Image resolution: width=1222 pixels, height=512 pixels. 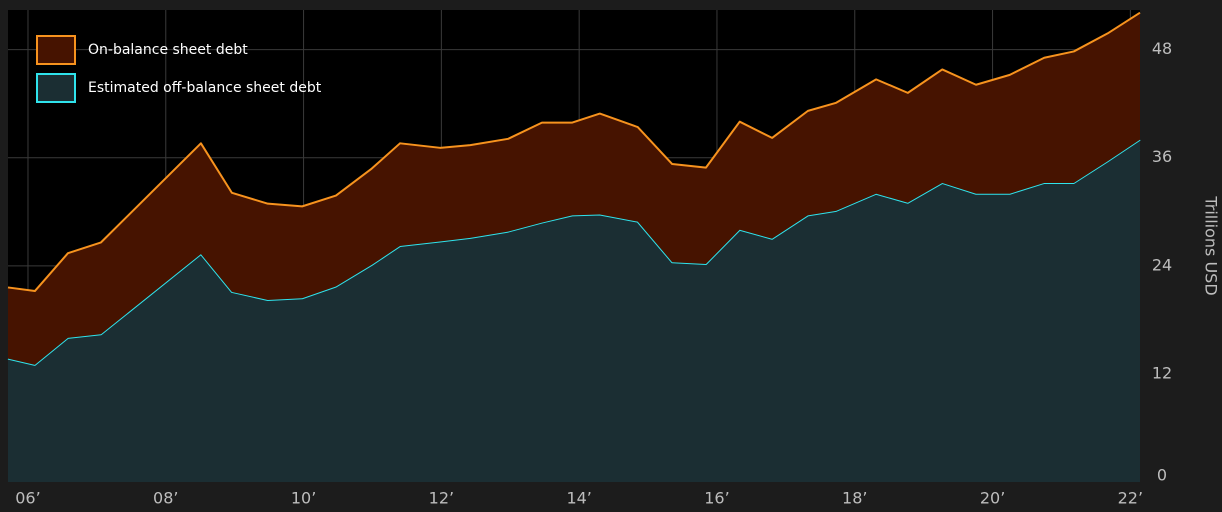 What do you see at coordinates (1130, 498) in the screenshot?
I see `x-tick-label: 22’` at bounding box center [1130, 498].